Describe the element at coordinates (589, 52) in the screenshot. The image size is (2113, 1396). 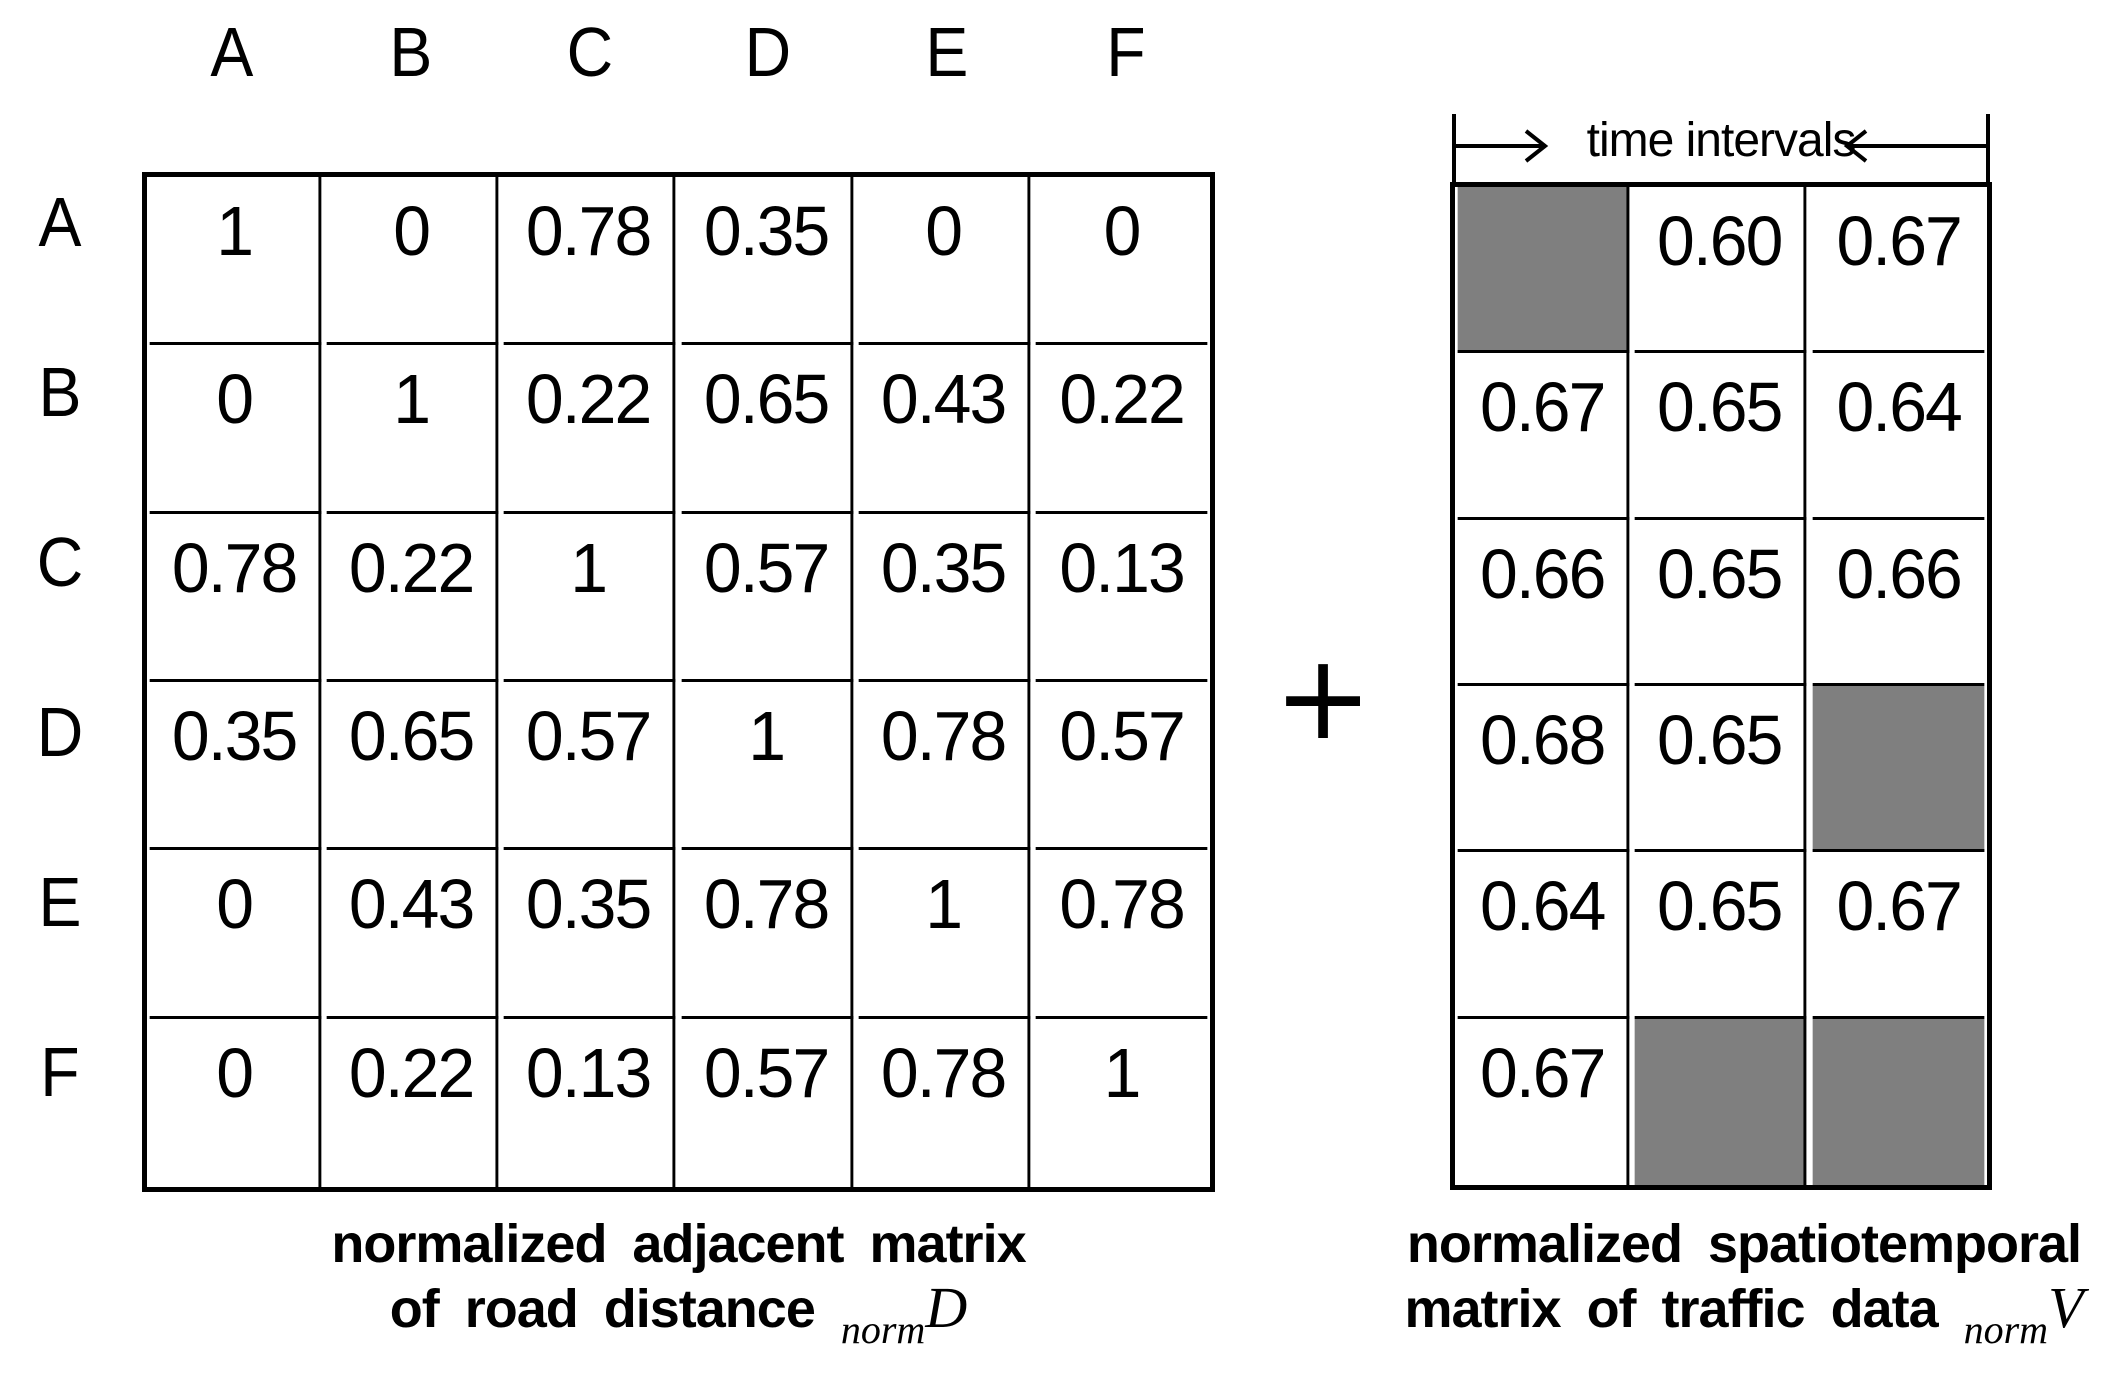
I see `column-header-label: C` at that location.